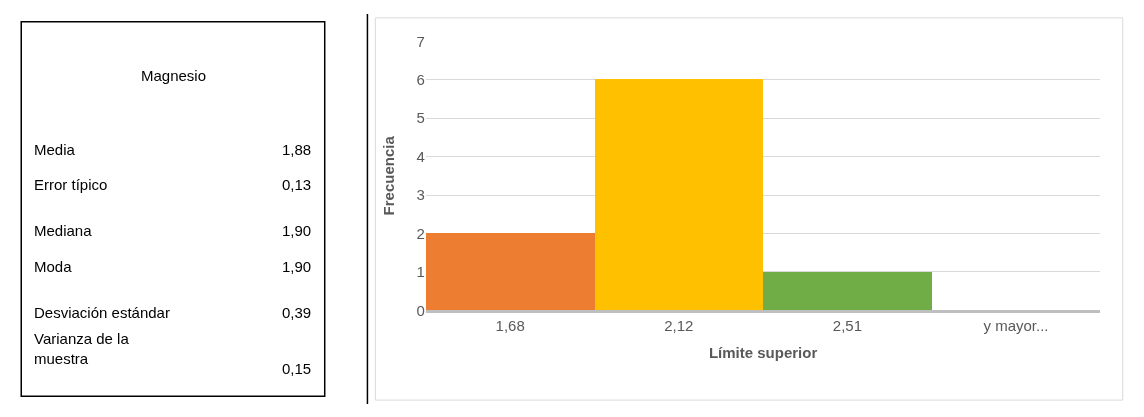 Image resolution: width=1144 pixels, height=417 pixels. I want to click on text: 1,88, so click(297, 149).